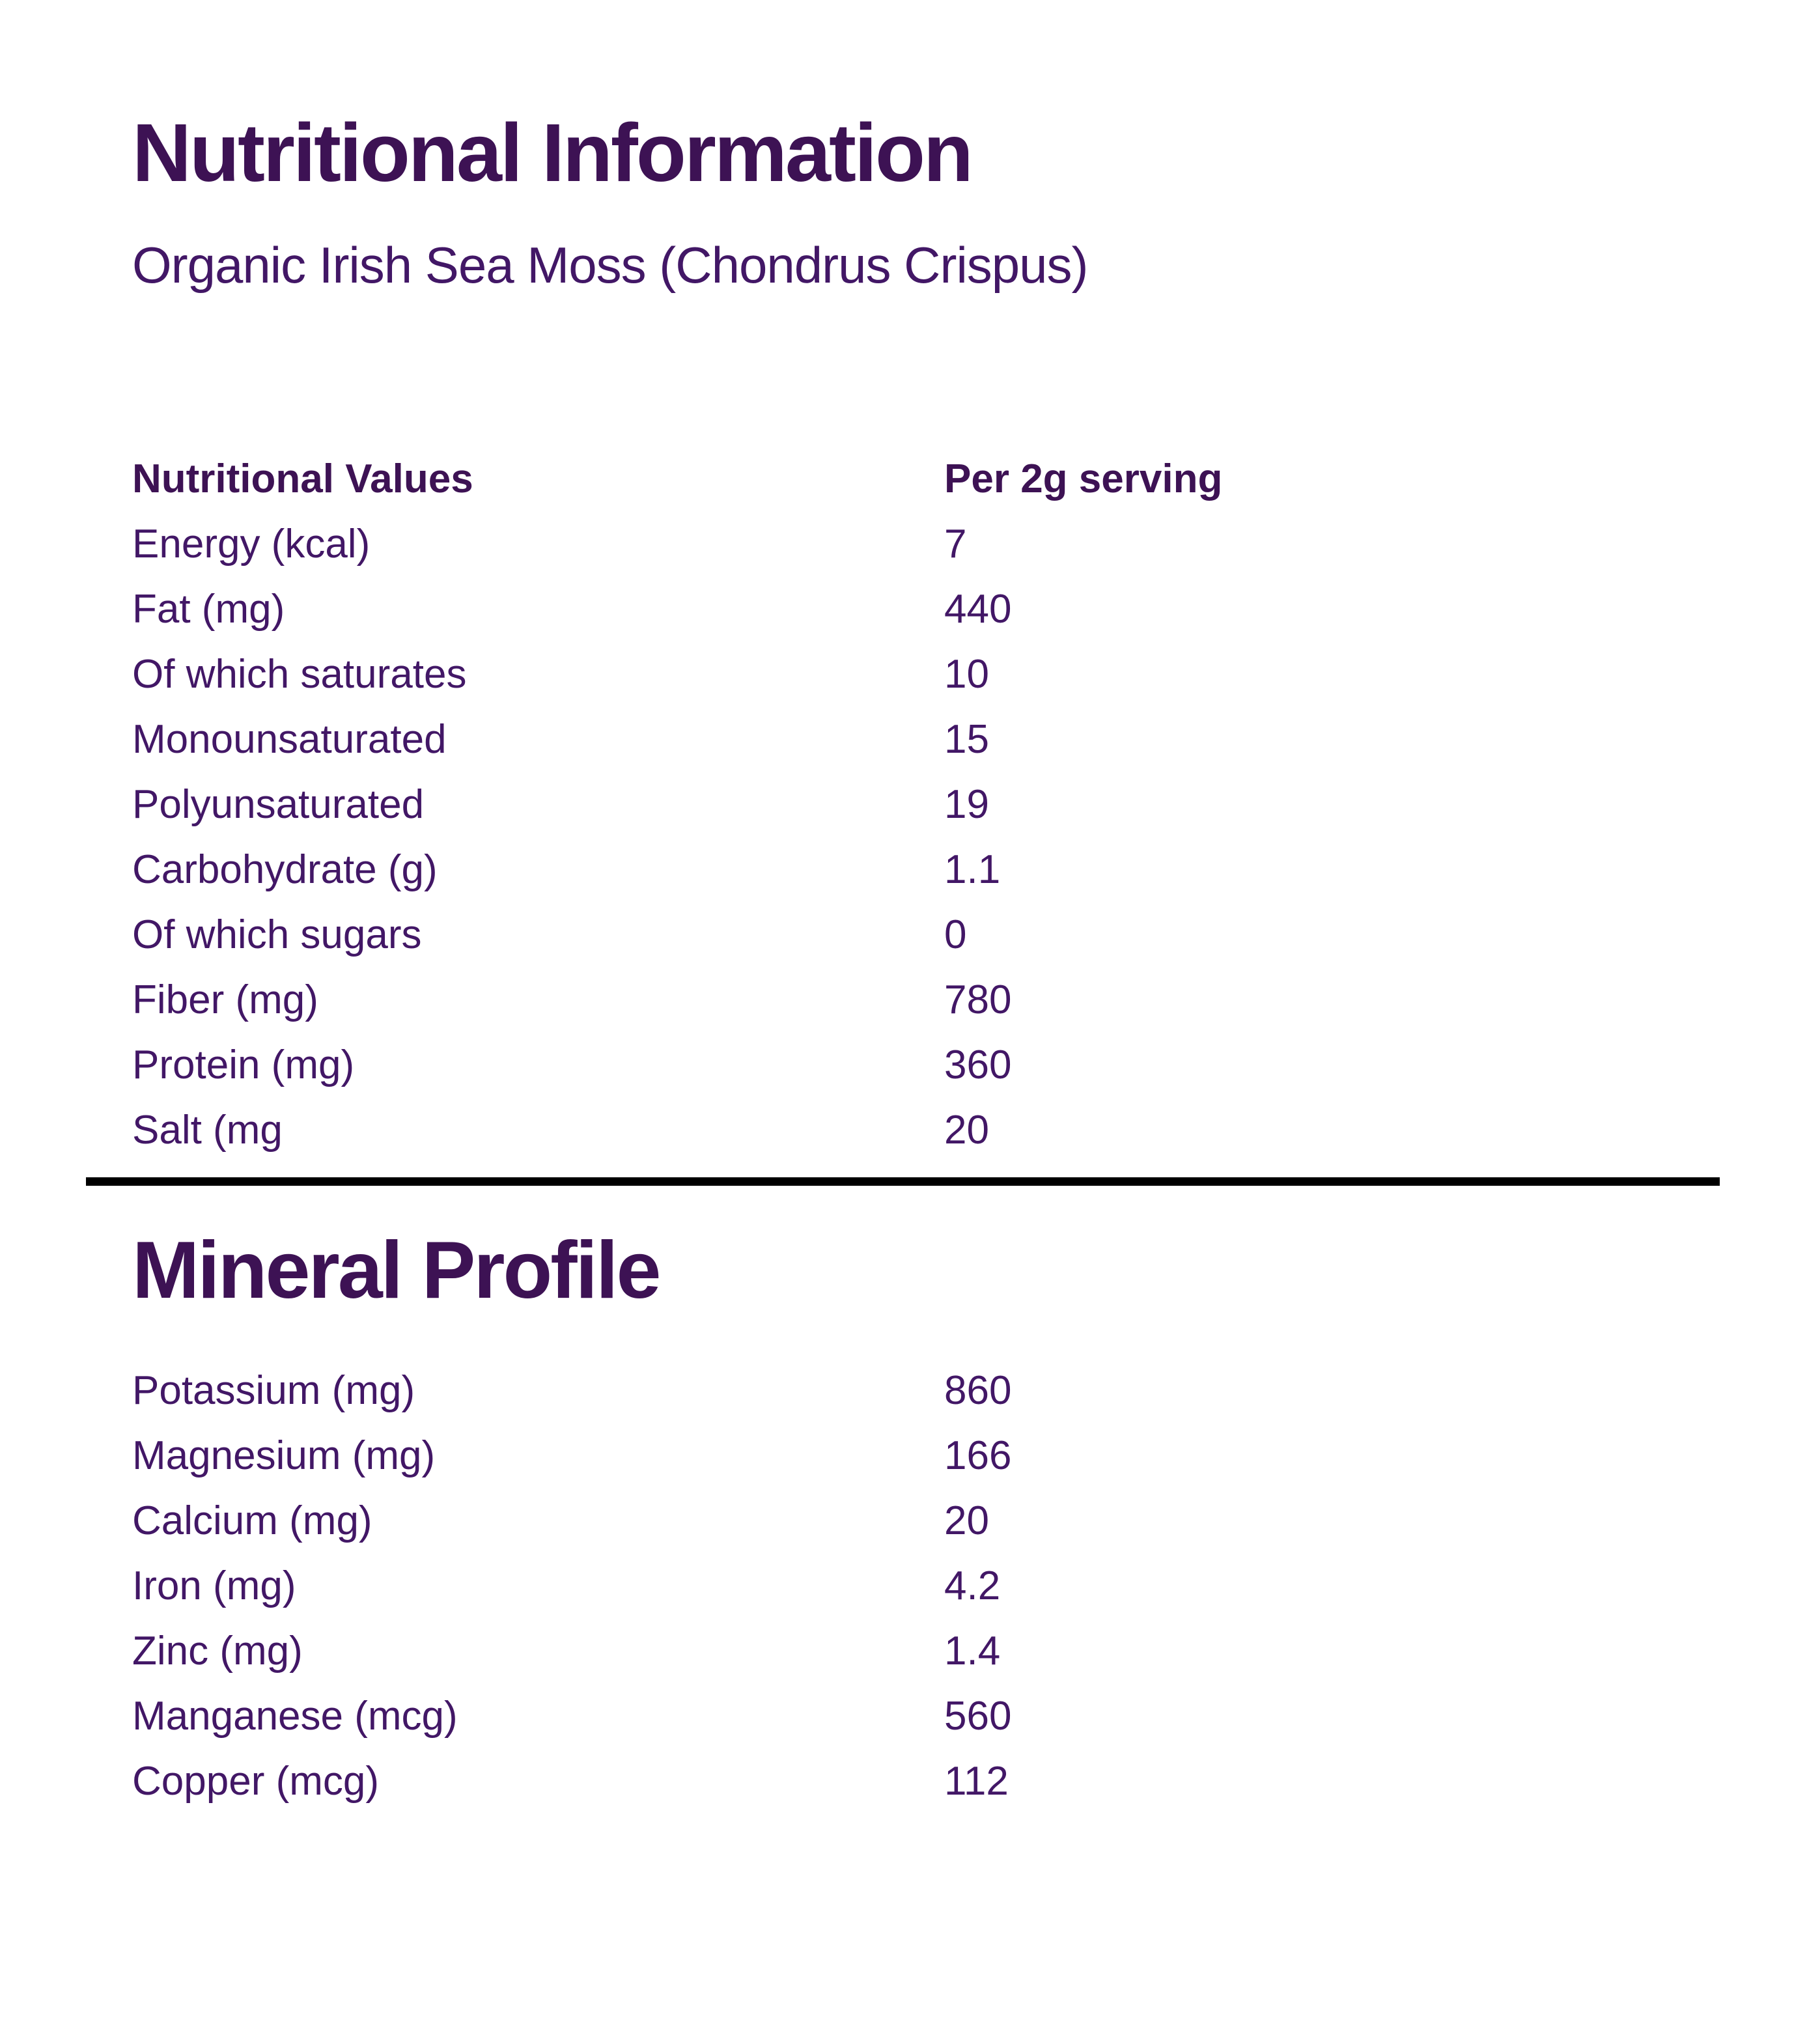  What do you see at coordinates (864, 1456) in the screenshot?
I see `table-row: Magnesium (mg) 166` at bounding box center [864, 1456].